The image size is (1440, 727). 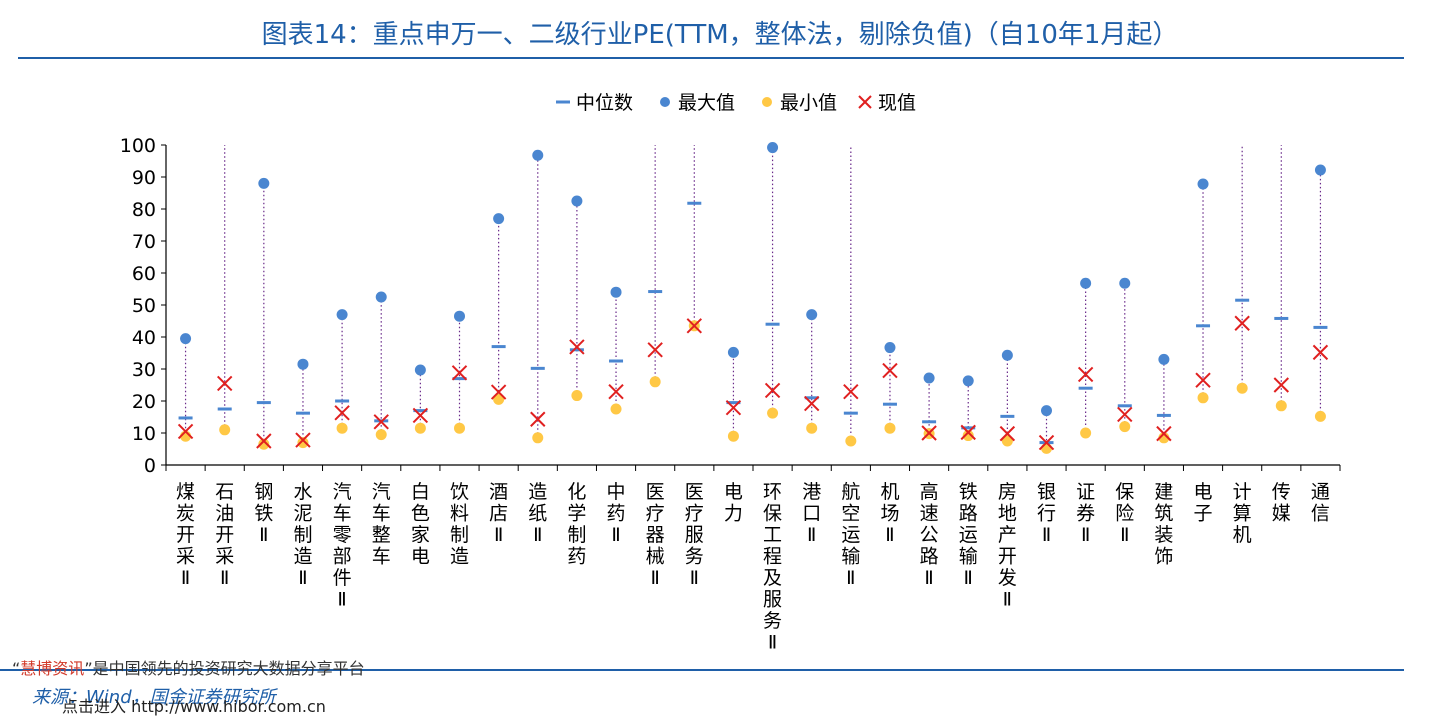 I want to click on x-tick-label: 汽车零部件 Ⅱ, so click(x=342, y=546).